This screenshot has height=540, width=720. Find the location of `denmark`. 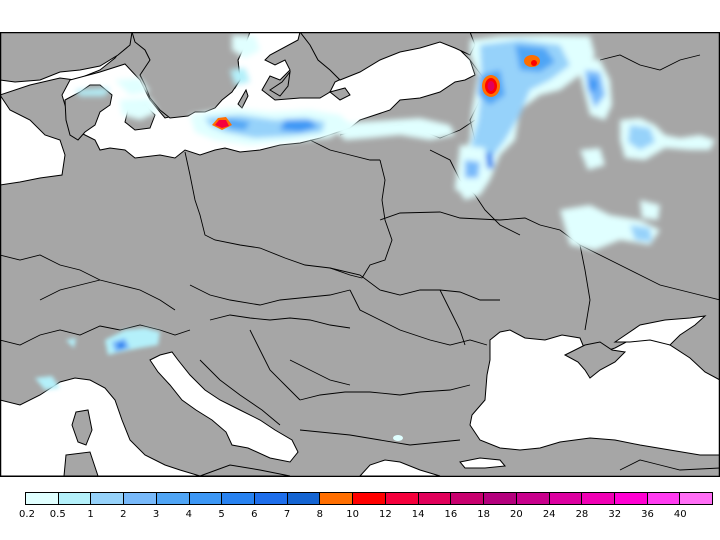

denmark is located at coordinates (88, 112).